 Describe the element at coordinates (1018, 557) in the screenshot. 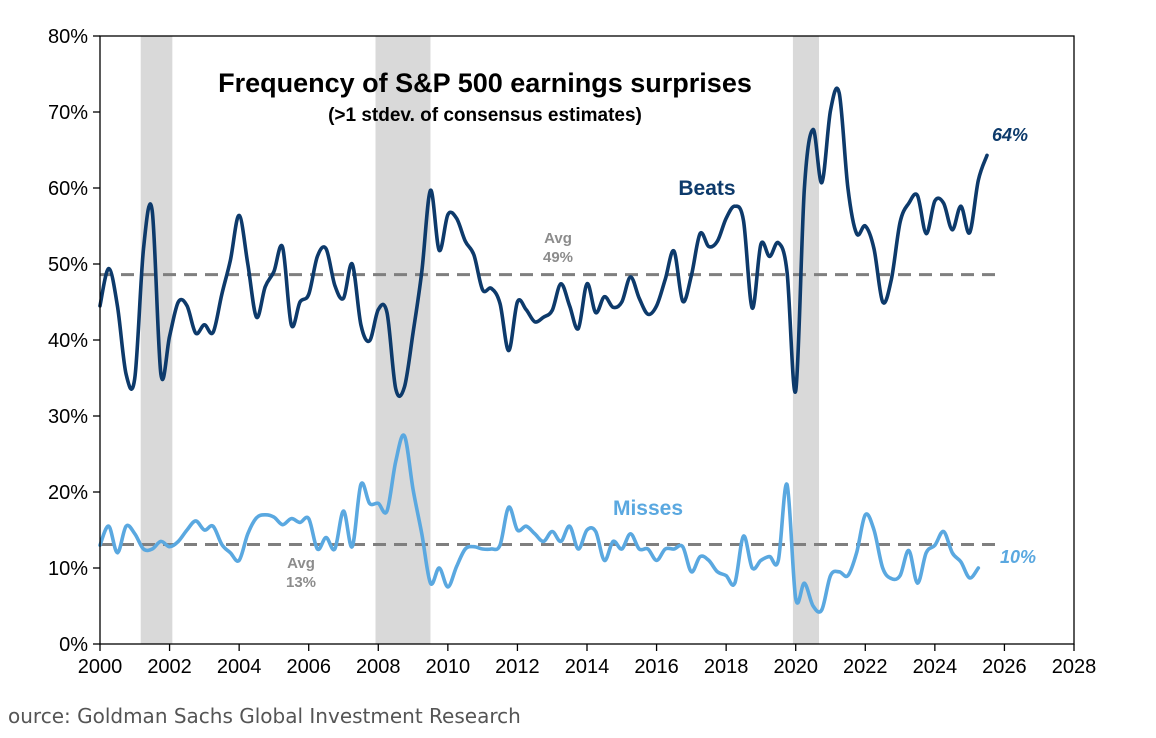

I see `misses-end-value-label: 10%` at that location.